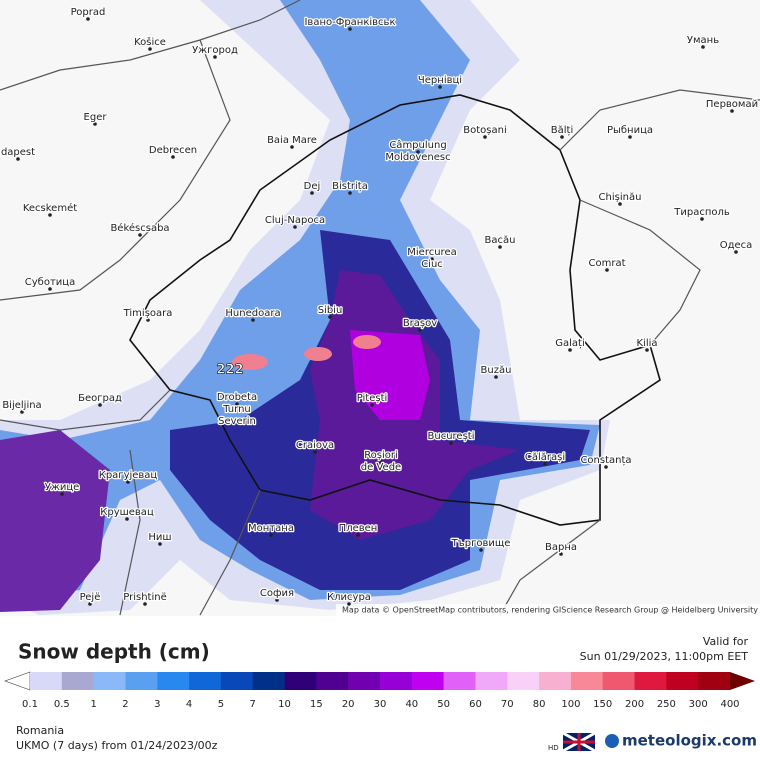 The image size is (760, 764). Describe the element at coordinates (420, 323) in the screenshot. I see `city-label: Brașov` at that location.